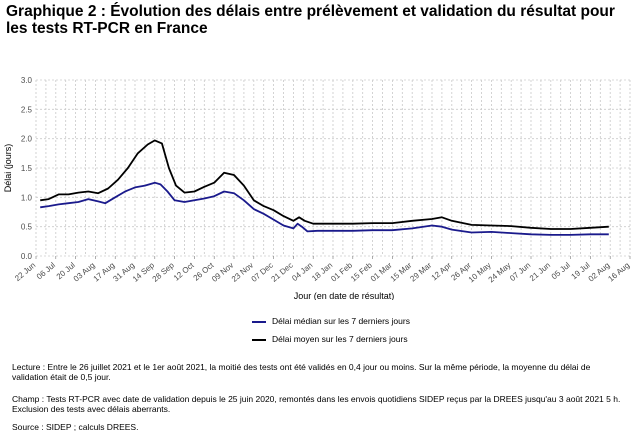  What do you see at coordinates (84, 272) in the screenshot?
I see `x-tick-label: 03 Aug` at bounding box center [84, 272].